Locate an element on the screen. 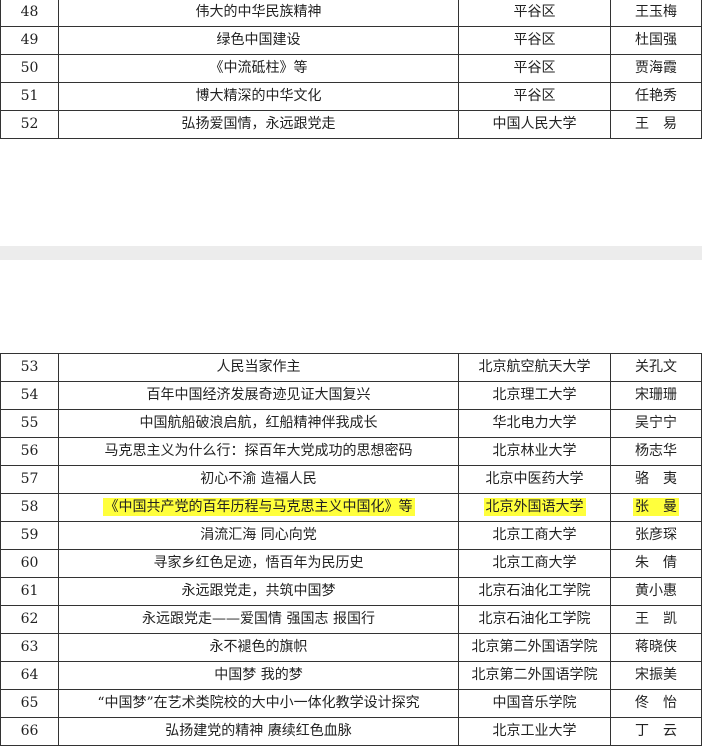 The height and width of the screenshot is (752, 702). table-row: 64 中国梦 我的梦 北京第二外国语学院 宋振美 is located at coordinates (351, 675).